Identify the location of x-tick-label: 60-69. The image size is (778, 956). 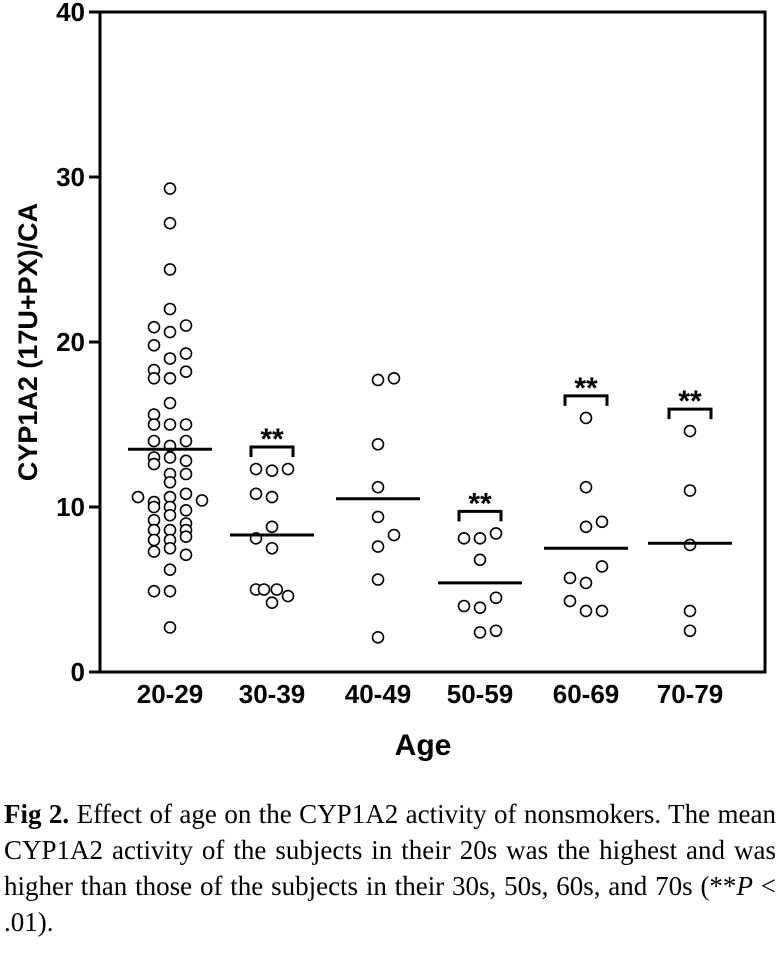
(586, 694).